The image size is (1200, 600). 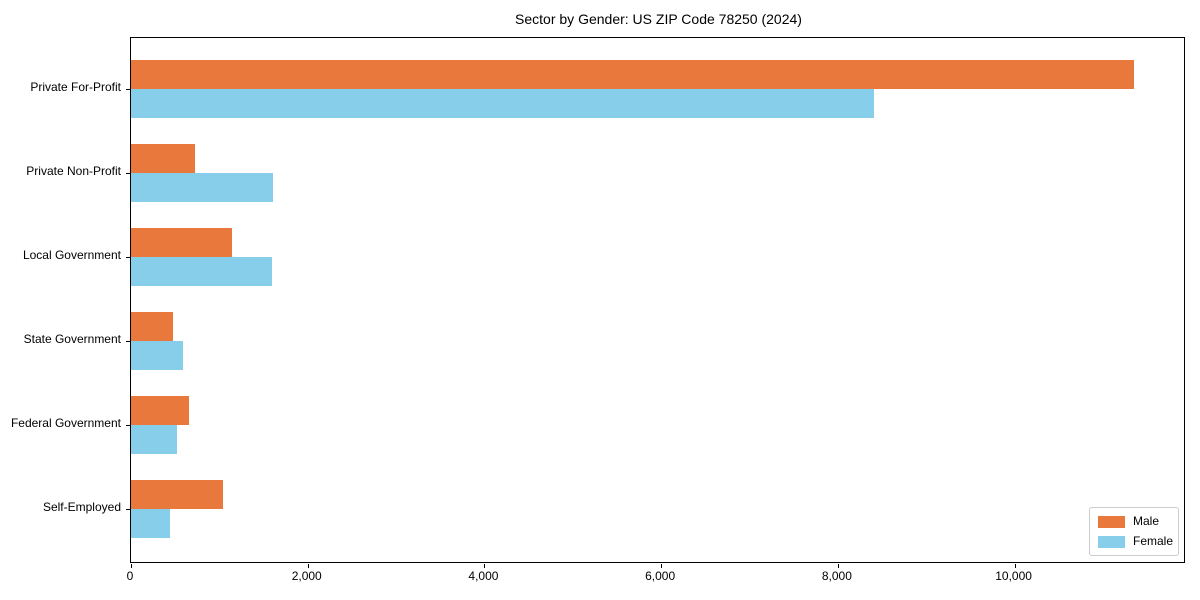 I want to click on y-tick-label: State Government, so click(x=72, y=339).